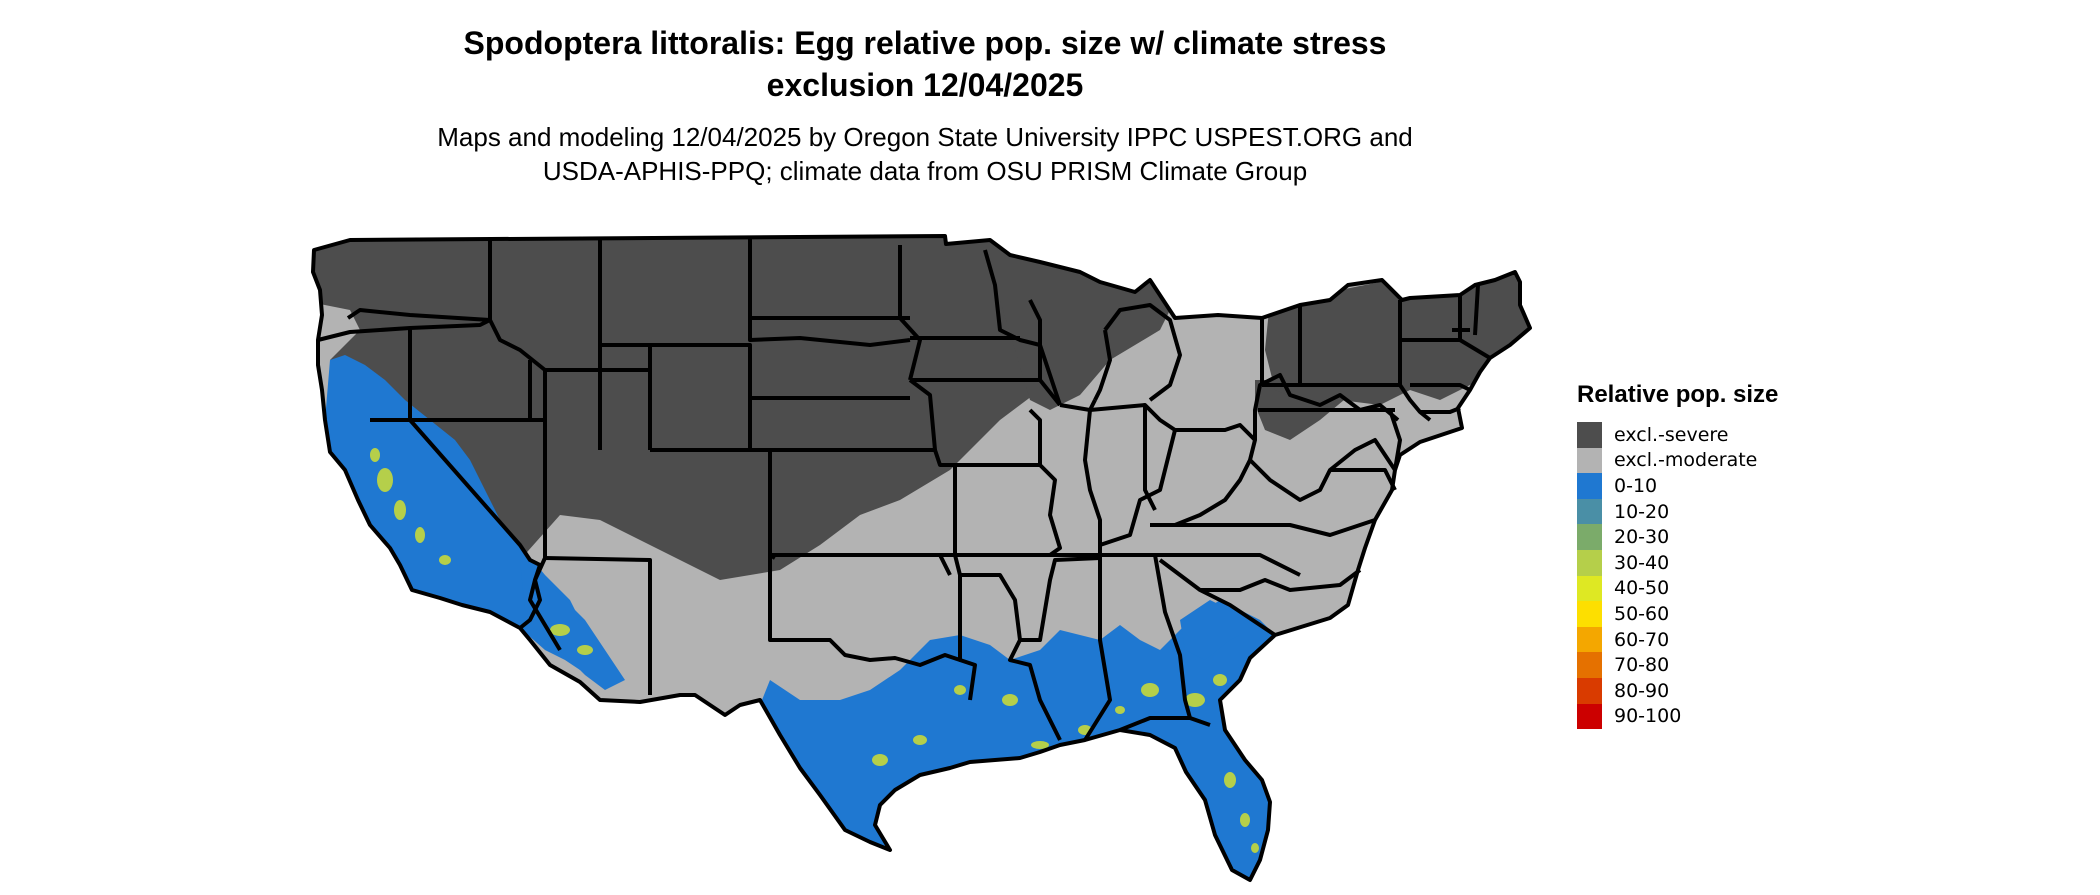  I want to click on legend-item: 0-10, so click(1677, 486).